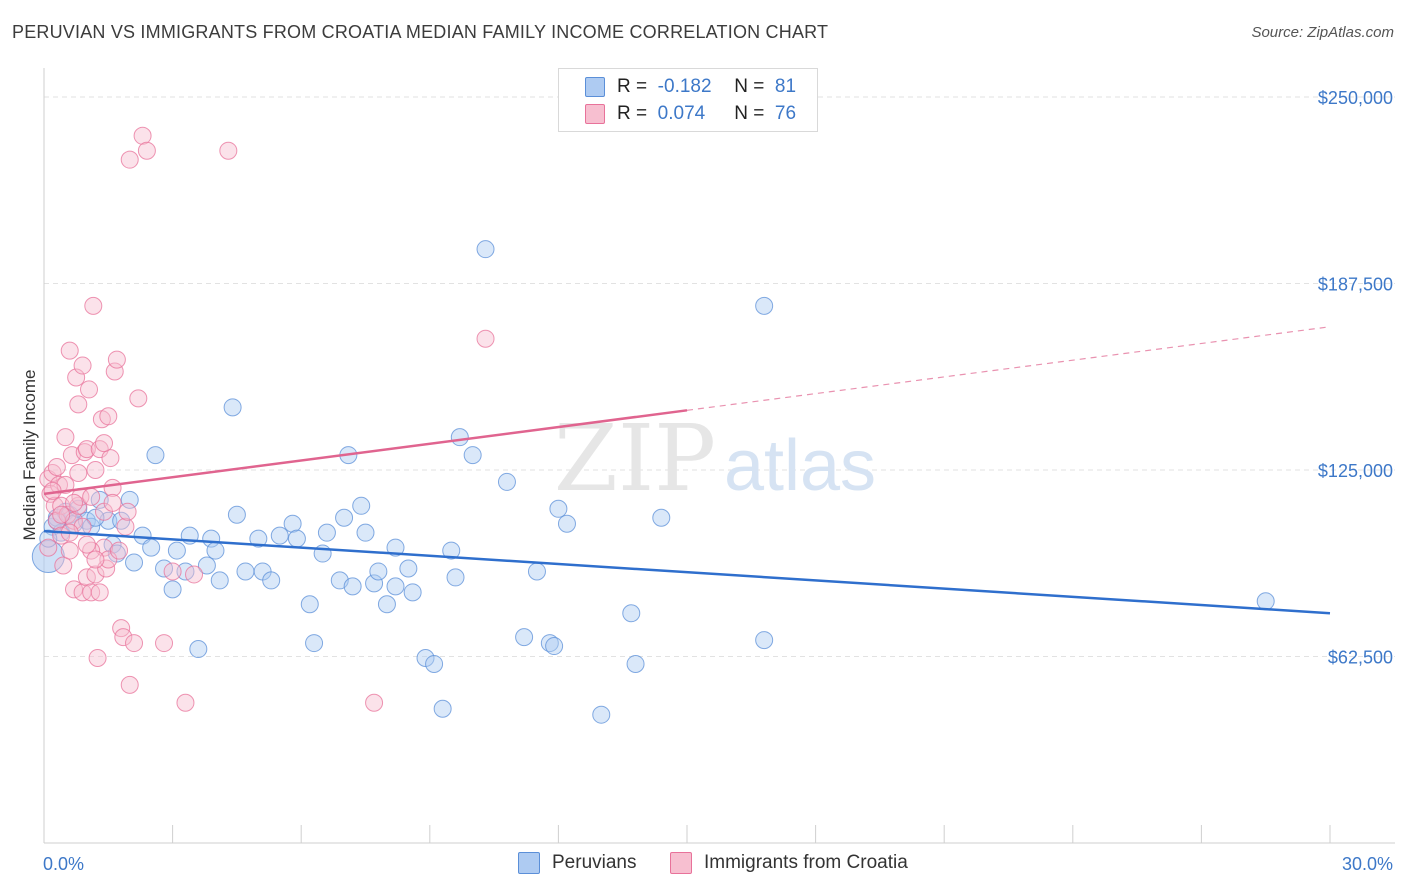 This screenshot has height=892, width=1406. What do you see at coordinates (635, 458) in the screenshot?
I see `watermark-zip: ZIP` at bounding box center [635, 458].